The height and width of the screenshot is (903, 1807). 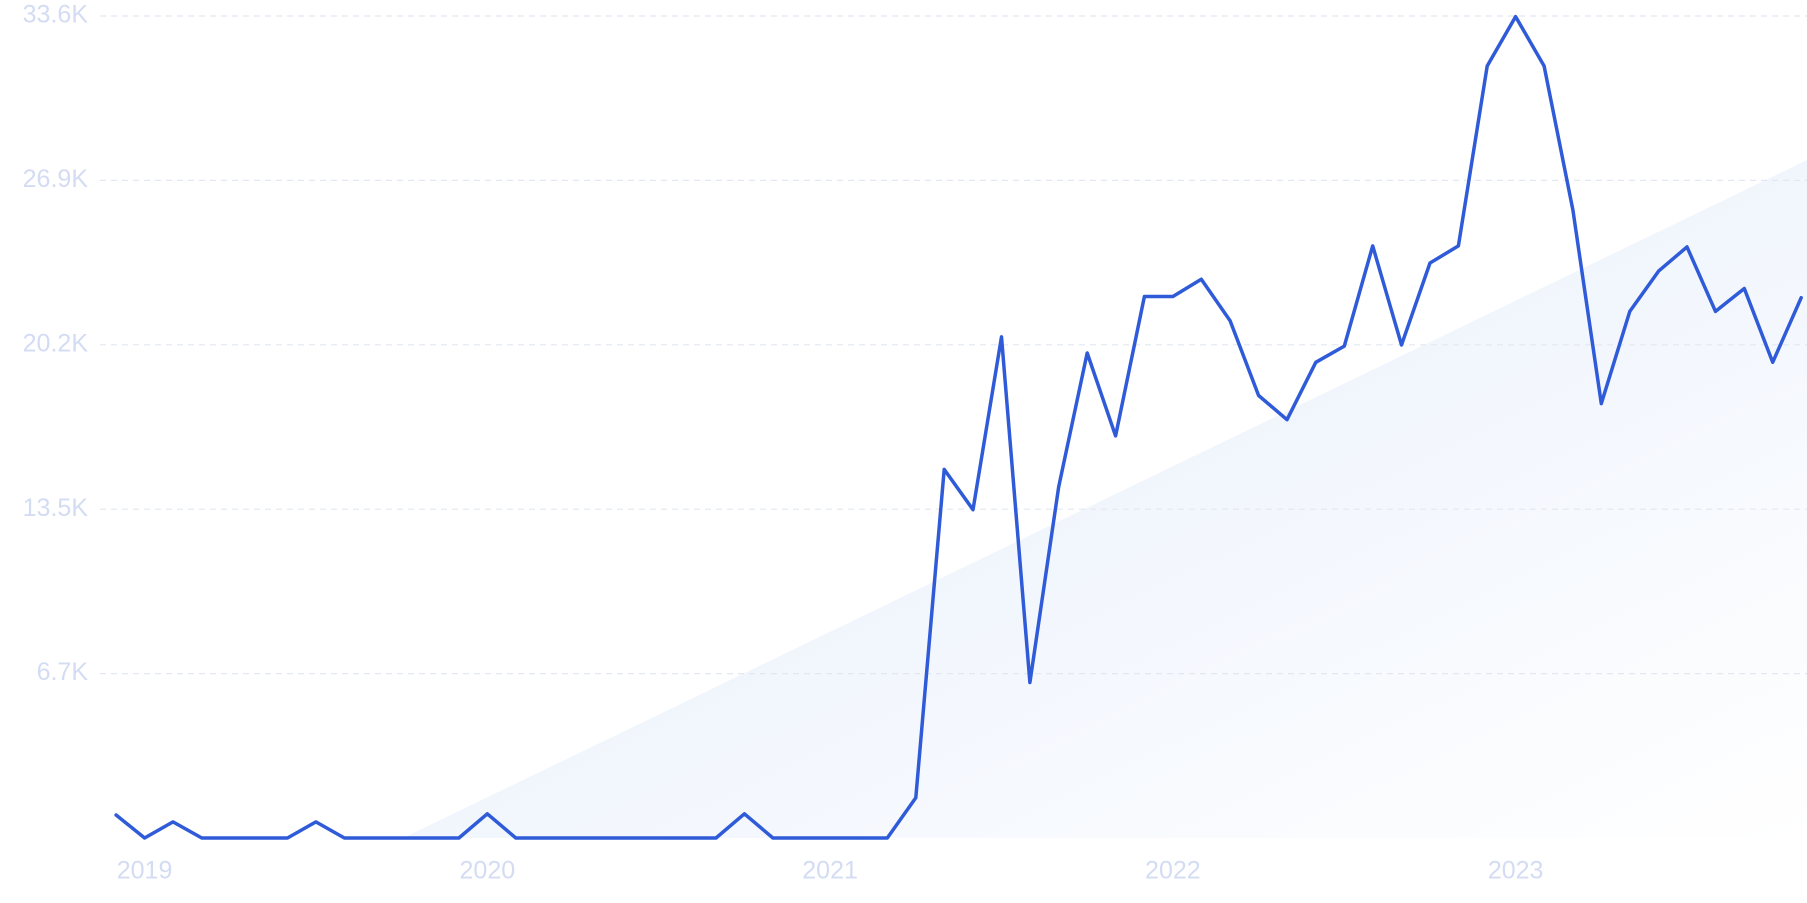 What do you see at coordinates (1516, 871) in the screenshot?
I see `x-tick-label: 2023` at bounding box center [1516, 871].